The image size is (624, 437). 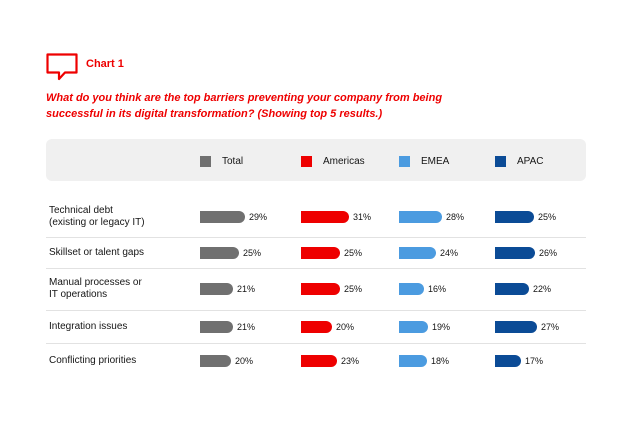 What do you see at coordinates (449, 253) in the screenshot?
I see `data-label: 24%` at bounding box center [449, 253].